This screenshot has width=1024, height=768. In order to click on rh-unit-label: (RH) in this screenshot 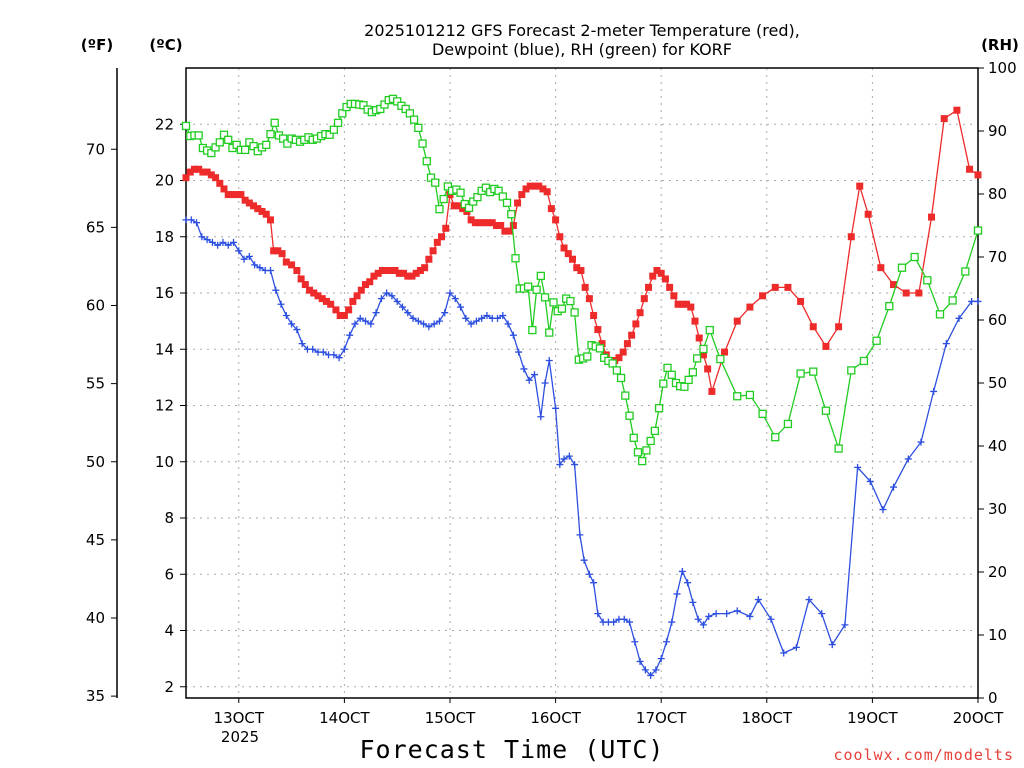, I will do `click(1000, 45)`.